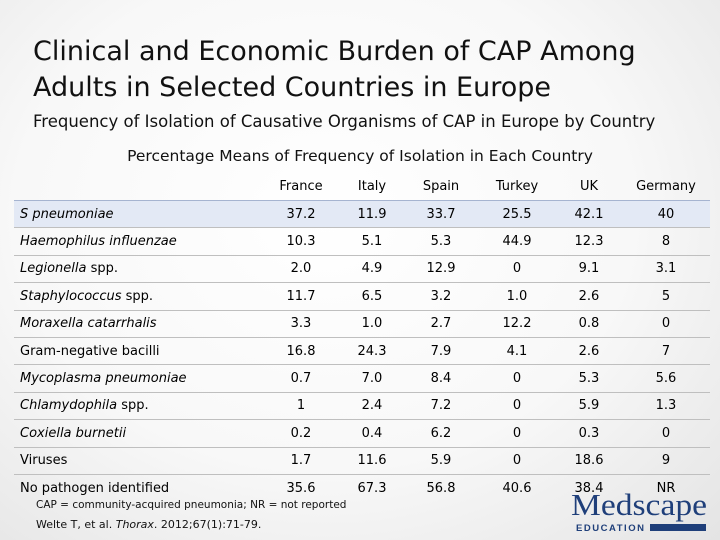 This screenshot has height=540, width=720. Describe the element at coordinates (301, 487) in the screenshot. I see `table-cell: 35.6` at that location.